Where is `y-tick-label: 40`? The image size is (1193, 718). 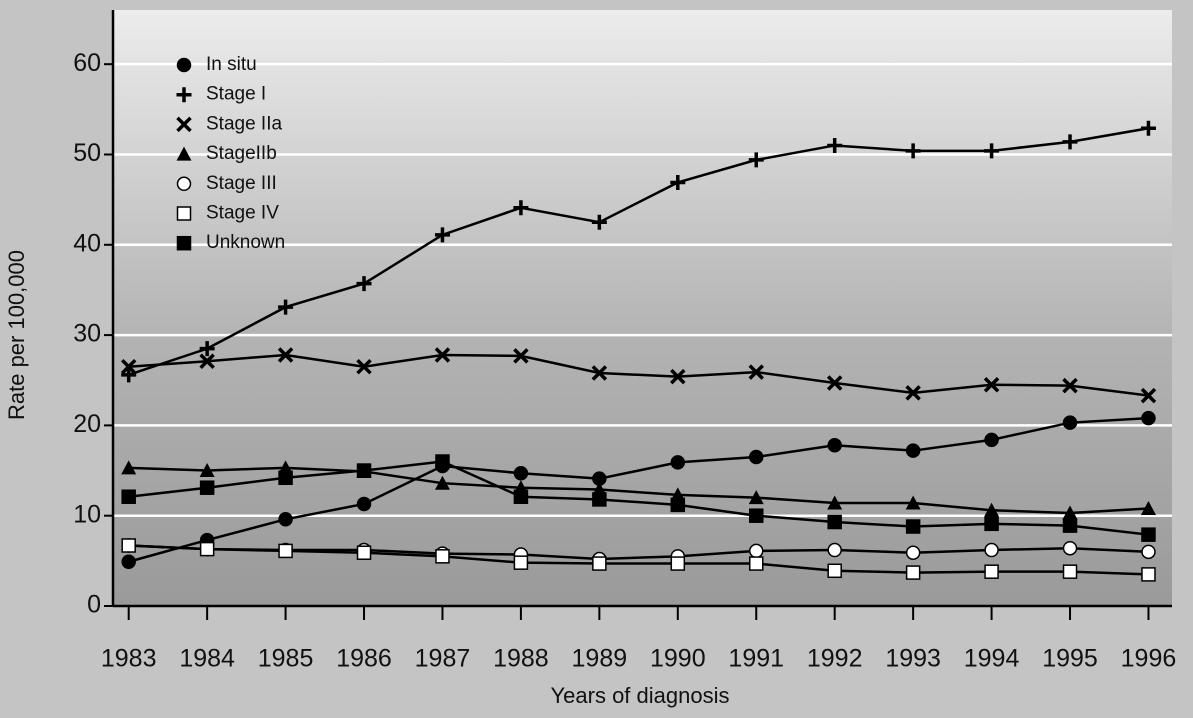 y-tick-label: 40 is located at coordinates (87, 243).